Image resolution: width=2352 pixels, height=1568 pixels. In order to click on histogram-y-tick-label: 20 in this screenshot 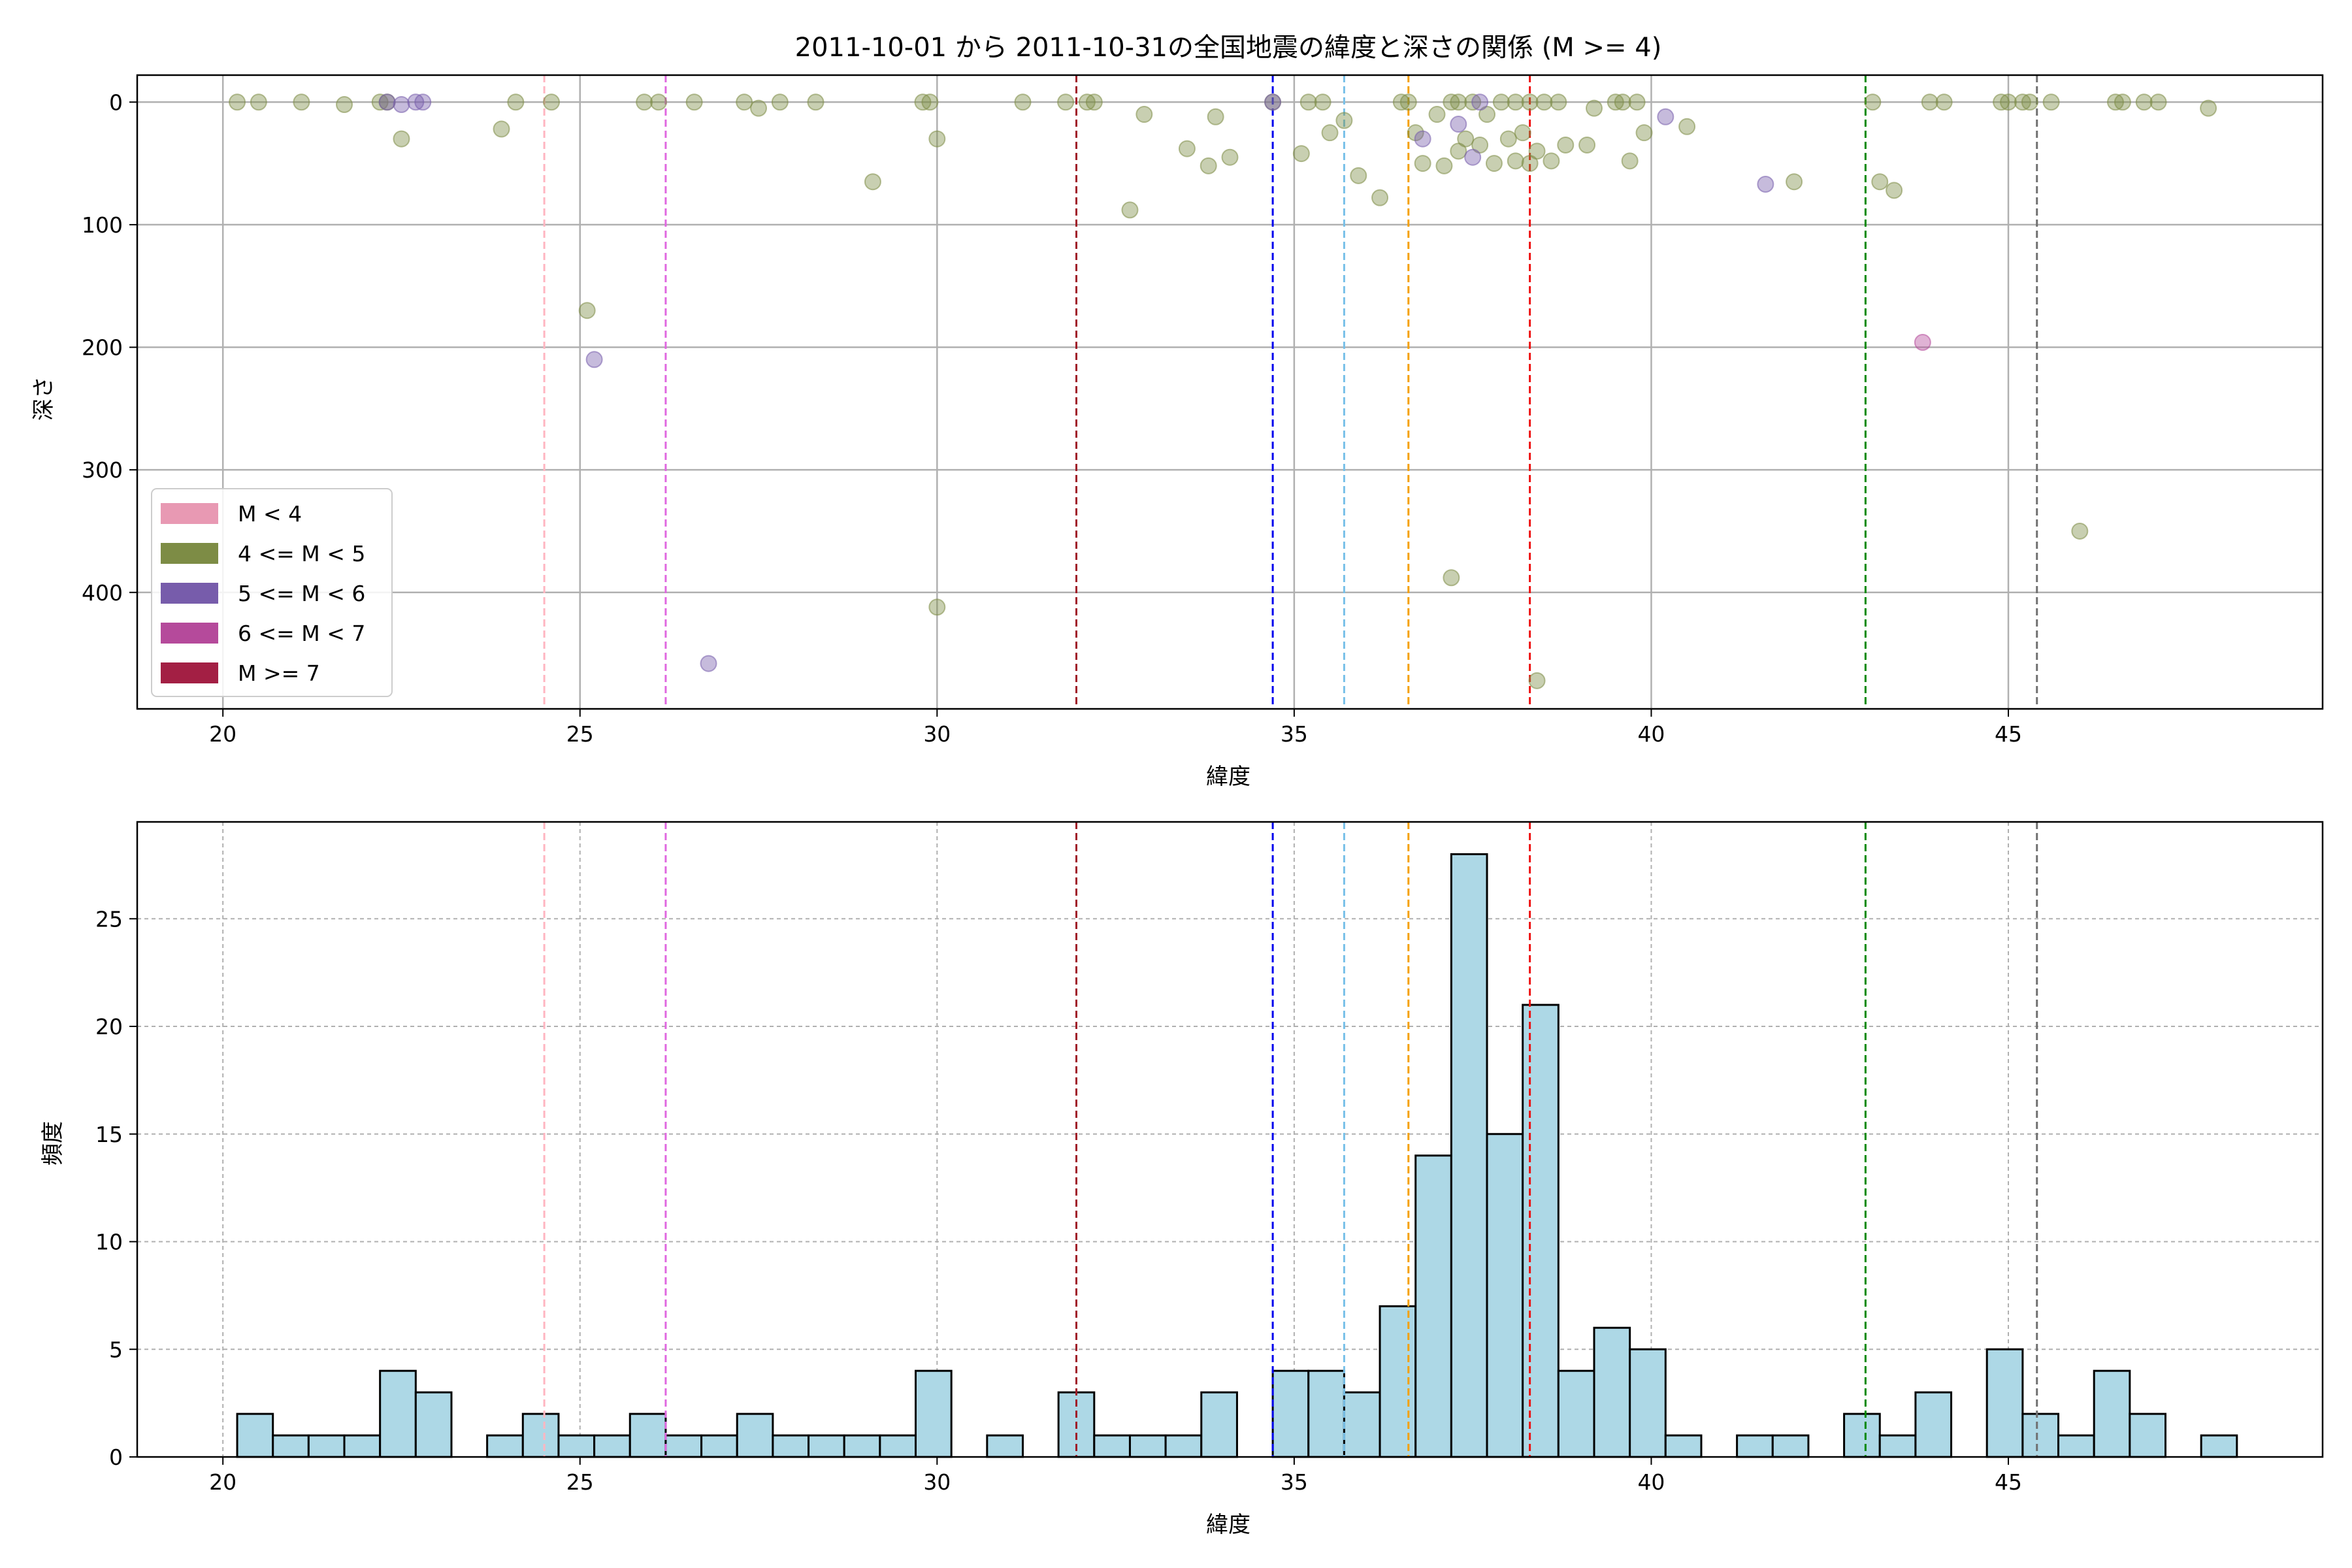, I will do `click(109, 1026)`.